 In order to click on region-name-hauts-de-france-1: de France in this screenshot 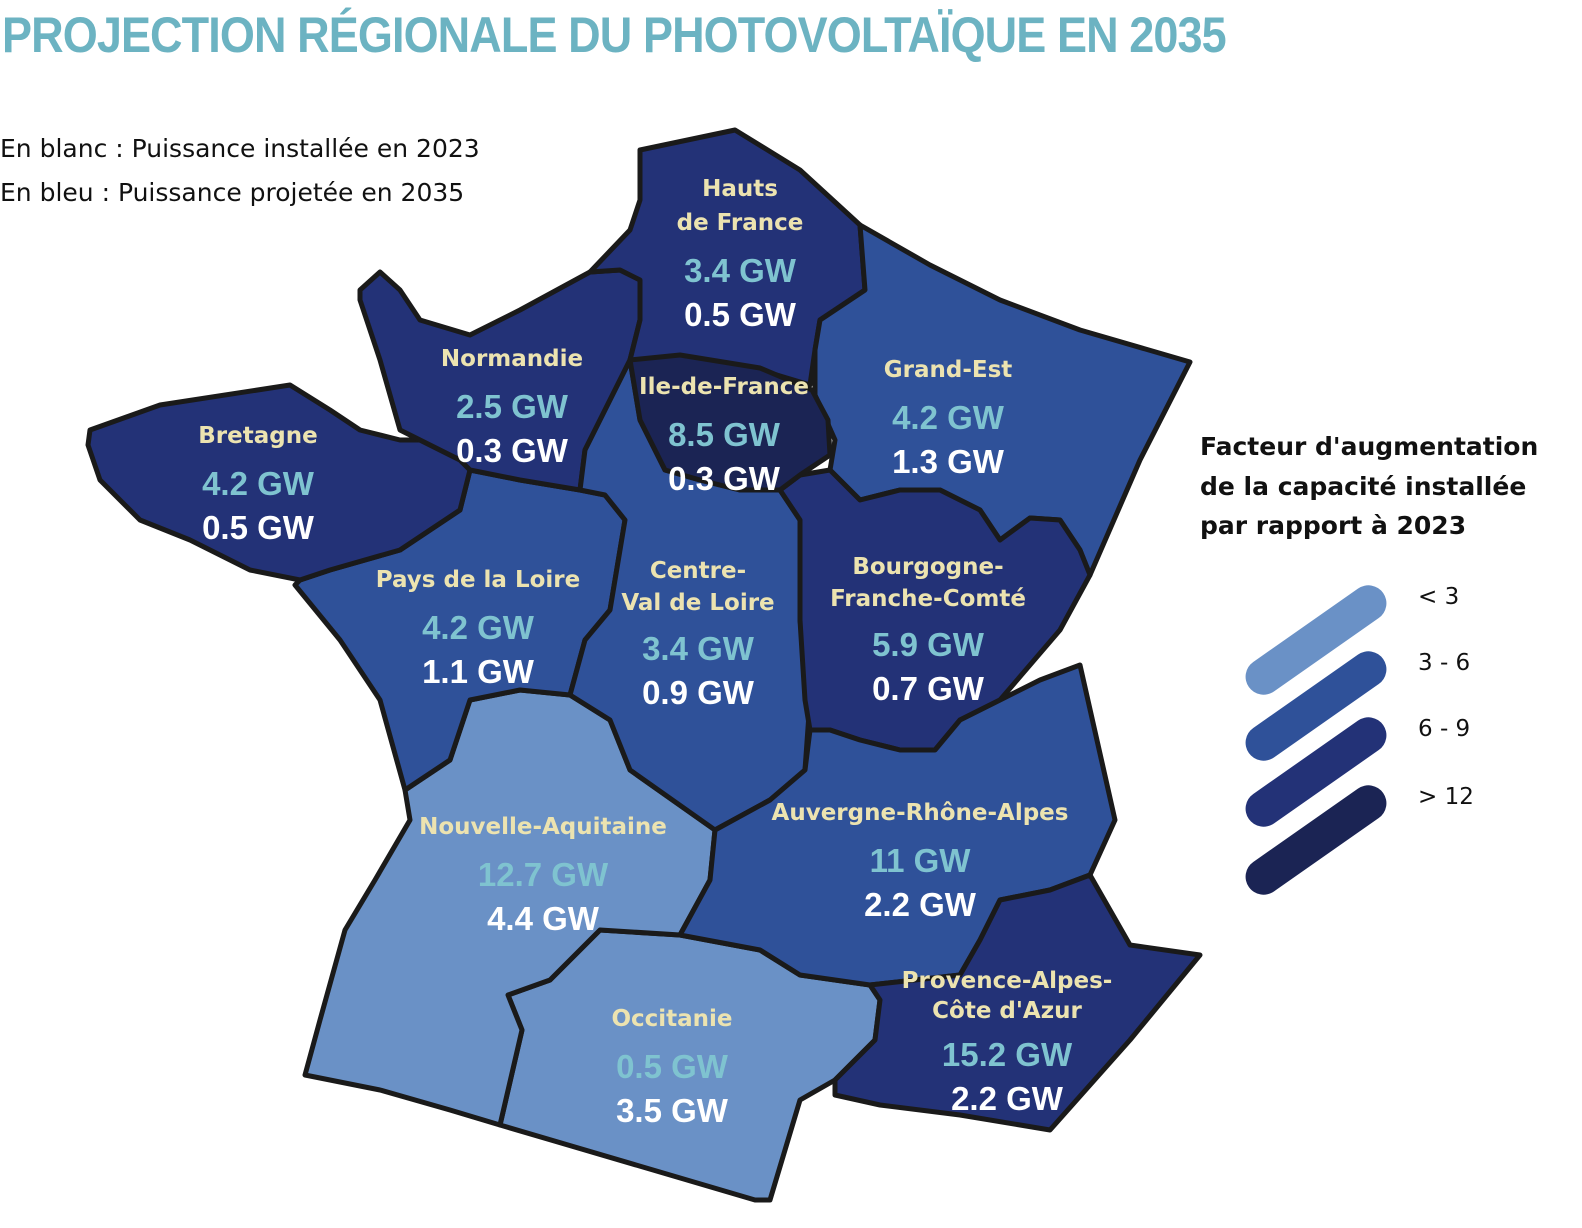, I will do `click(740, 223)`.